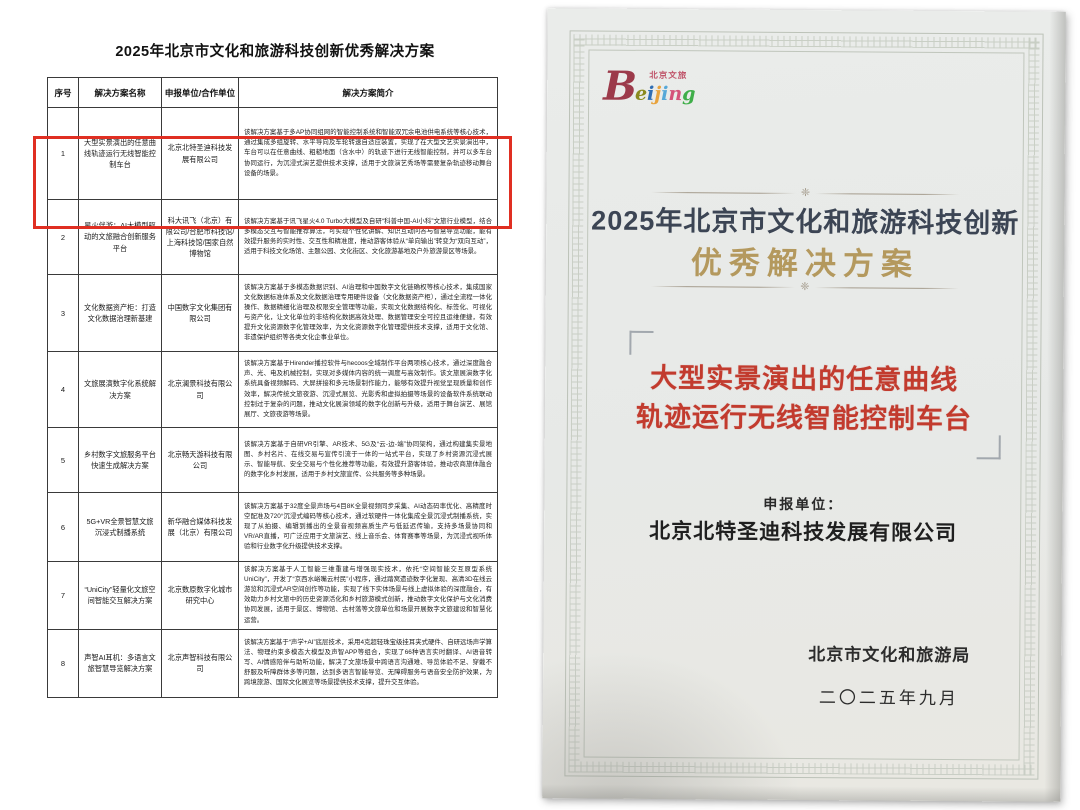 This screenshot has width=1080, height=810. Describe the element at coordinates (200, 460) in the screenshot. I see `cell-applicant: 北京畅天游科技有限公司` at that location.